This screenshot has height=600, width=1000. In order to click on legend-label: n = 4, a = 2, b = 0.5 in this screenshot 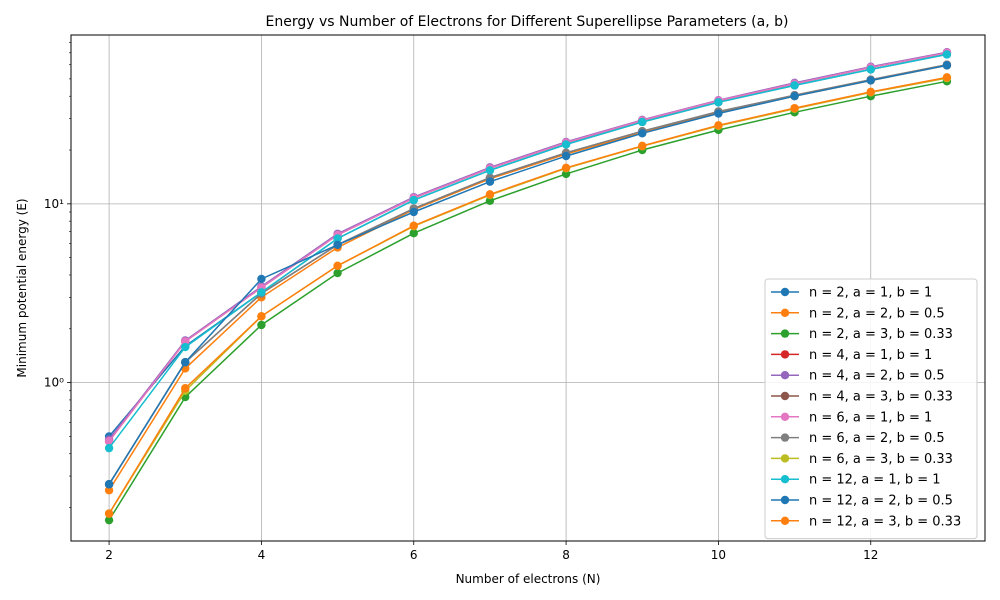, I will do `click(877, 376)`.